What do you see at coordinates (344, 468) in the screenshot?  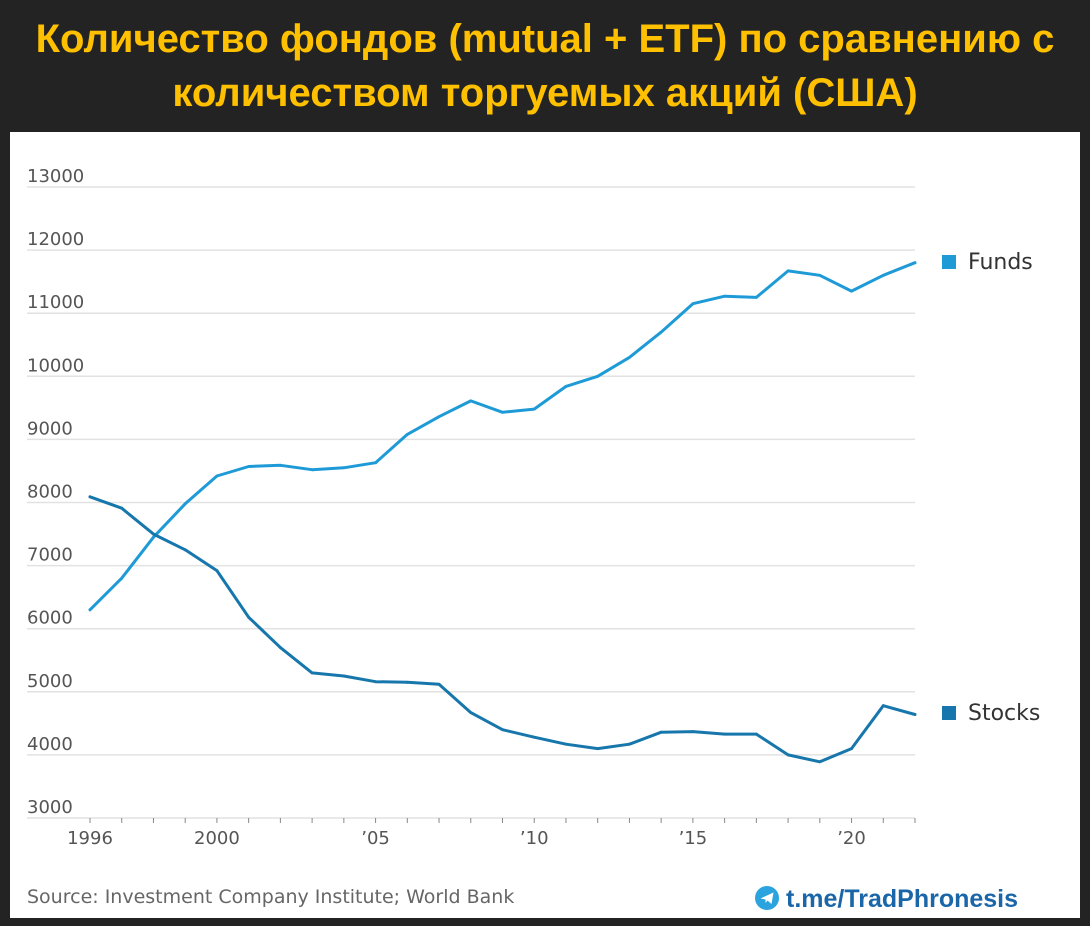 I see `data-point-funds-2004` at bounding box center [344, 468].